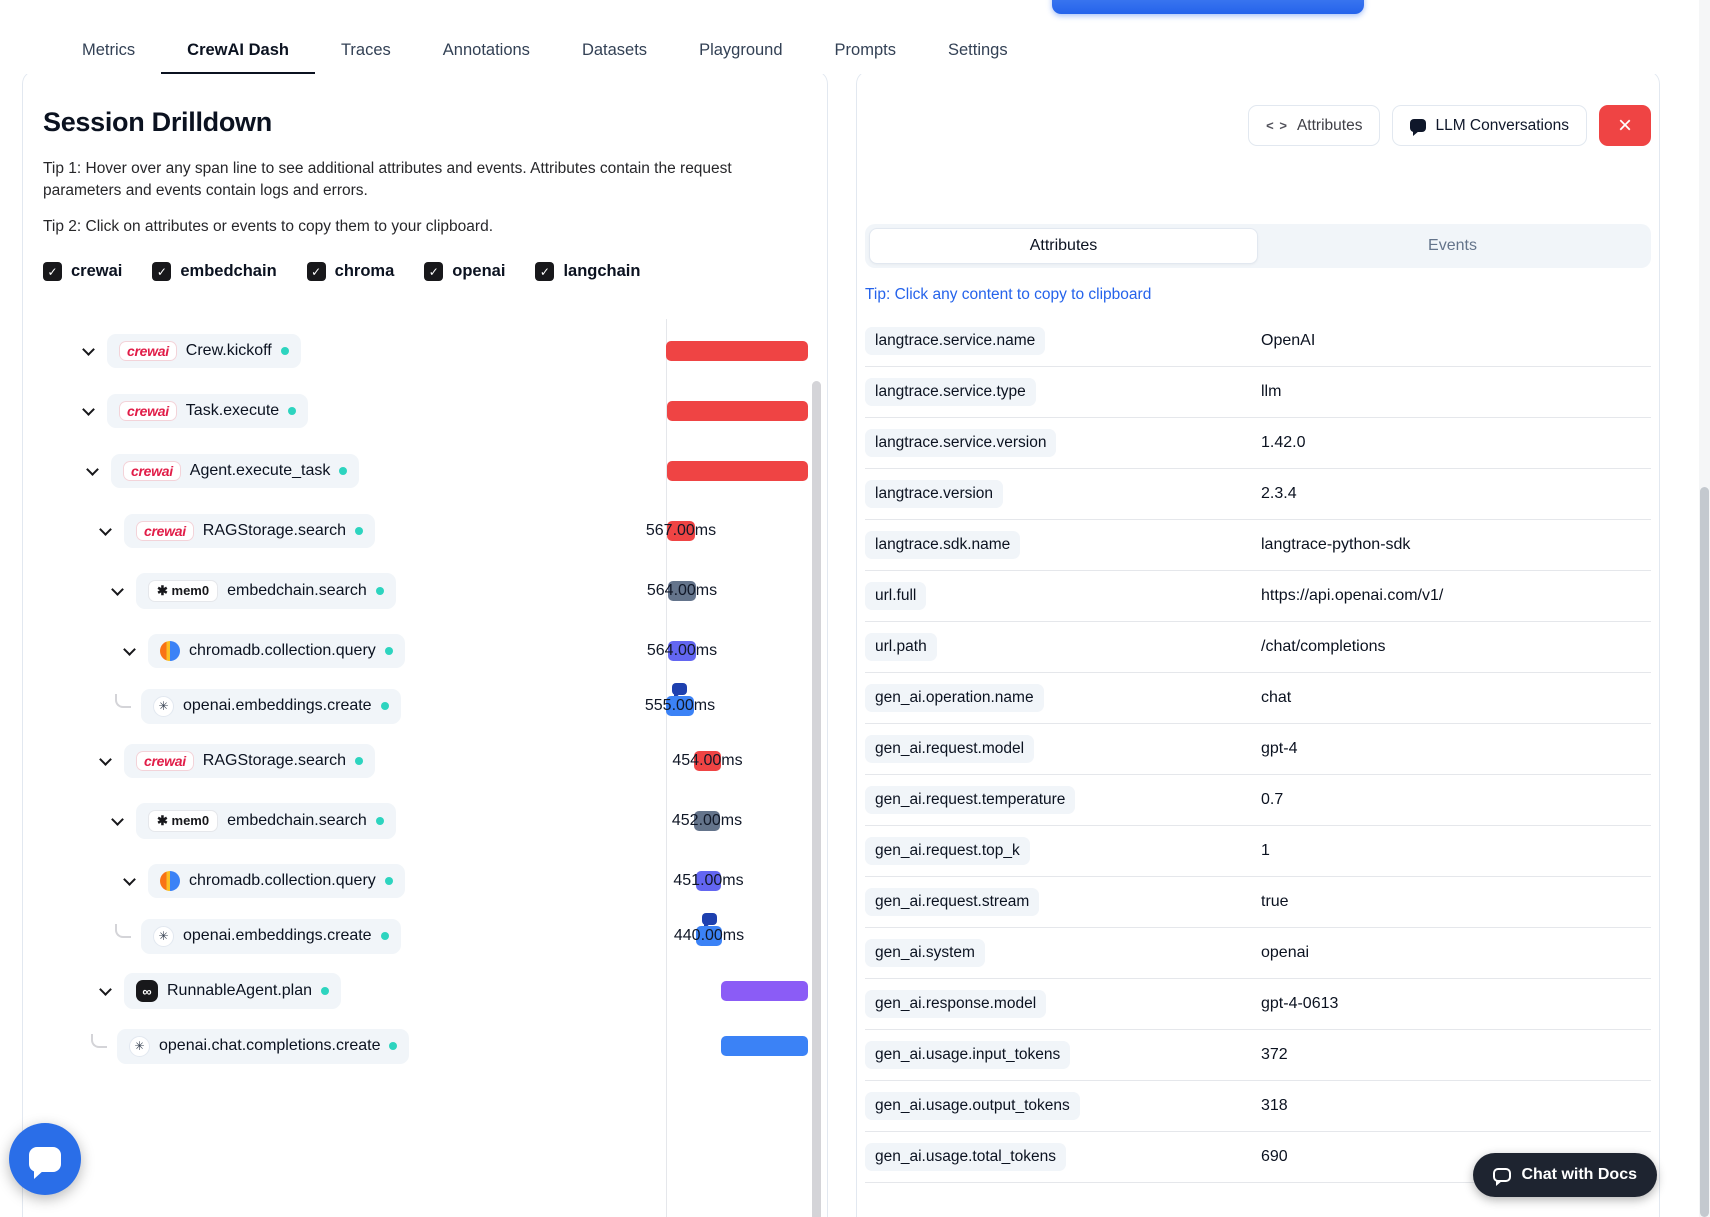 This screenshot has height=1217, width=1710. What do you see at coordinates (896, 596) in the screenshot?
I see `attribute-key-chip: url.full` at bounding box center [896, 596].